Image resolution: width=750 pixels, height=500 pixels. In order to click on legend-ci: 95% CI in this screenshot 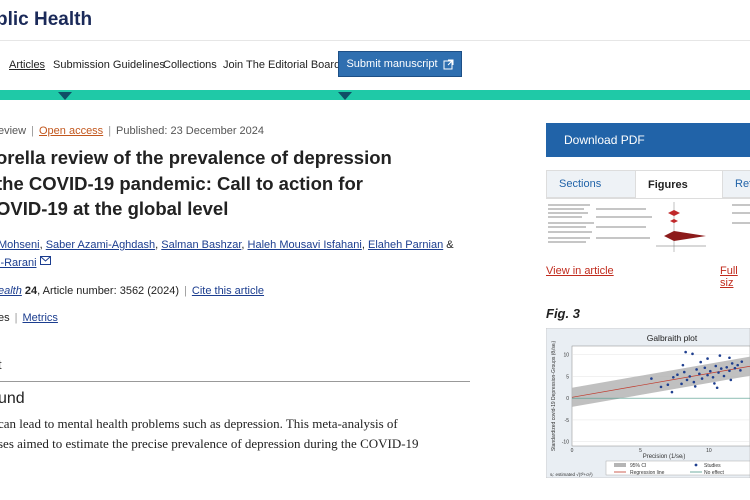, I will do `click(638, 466)`.